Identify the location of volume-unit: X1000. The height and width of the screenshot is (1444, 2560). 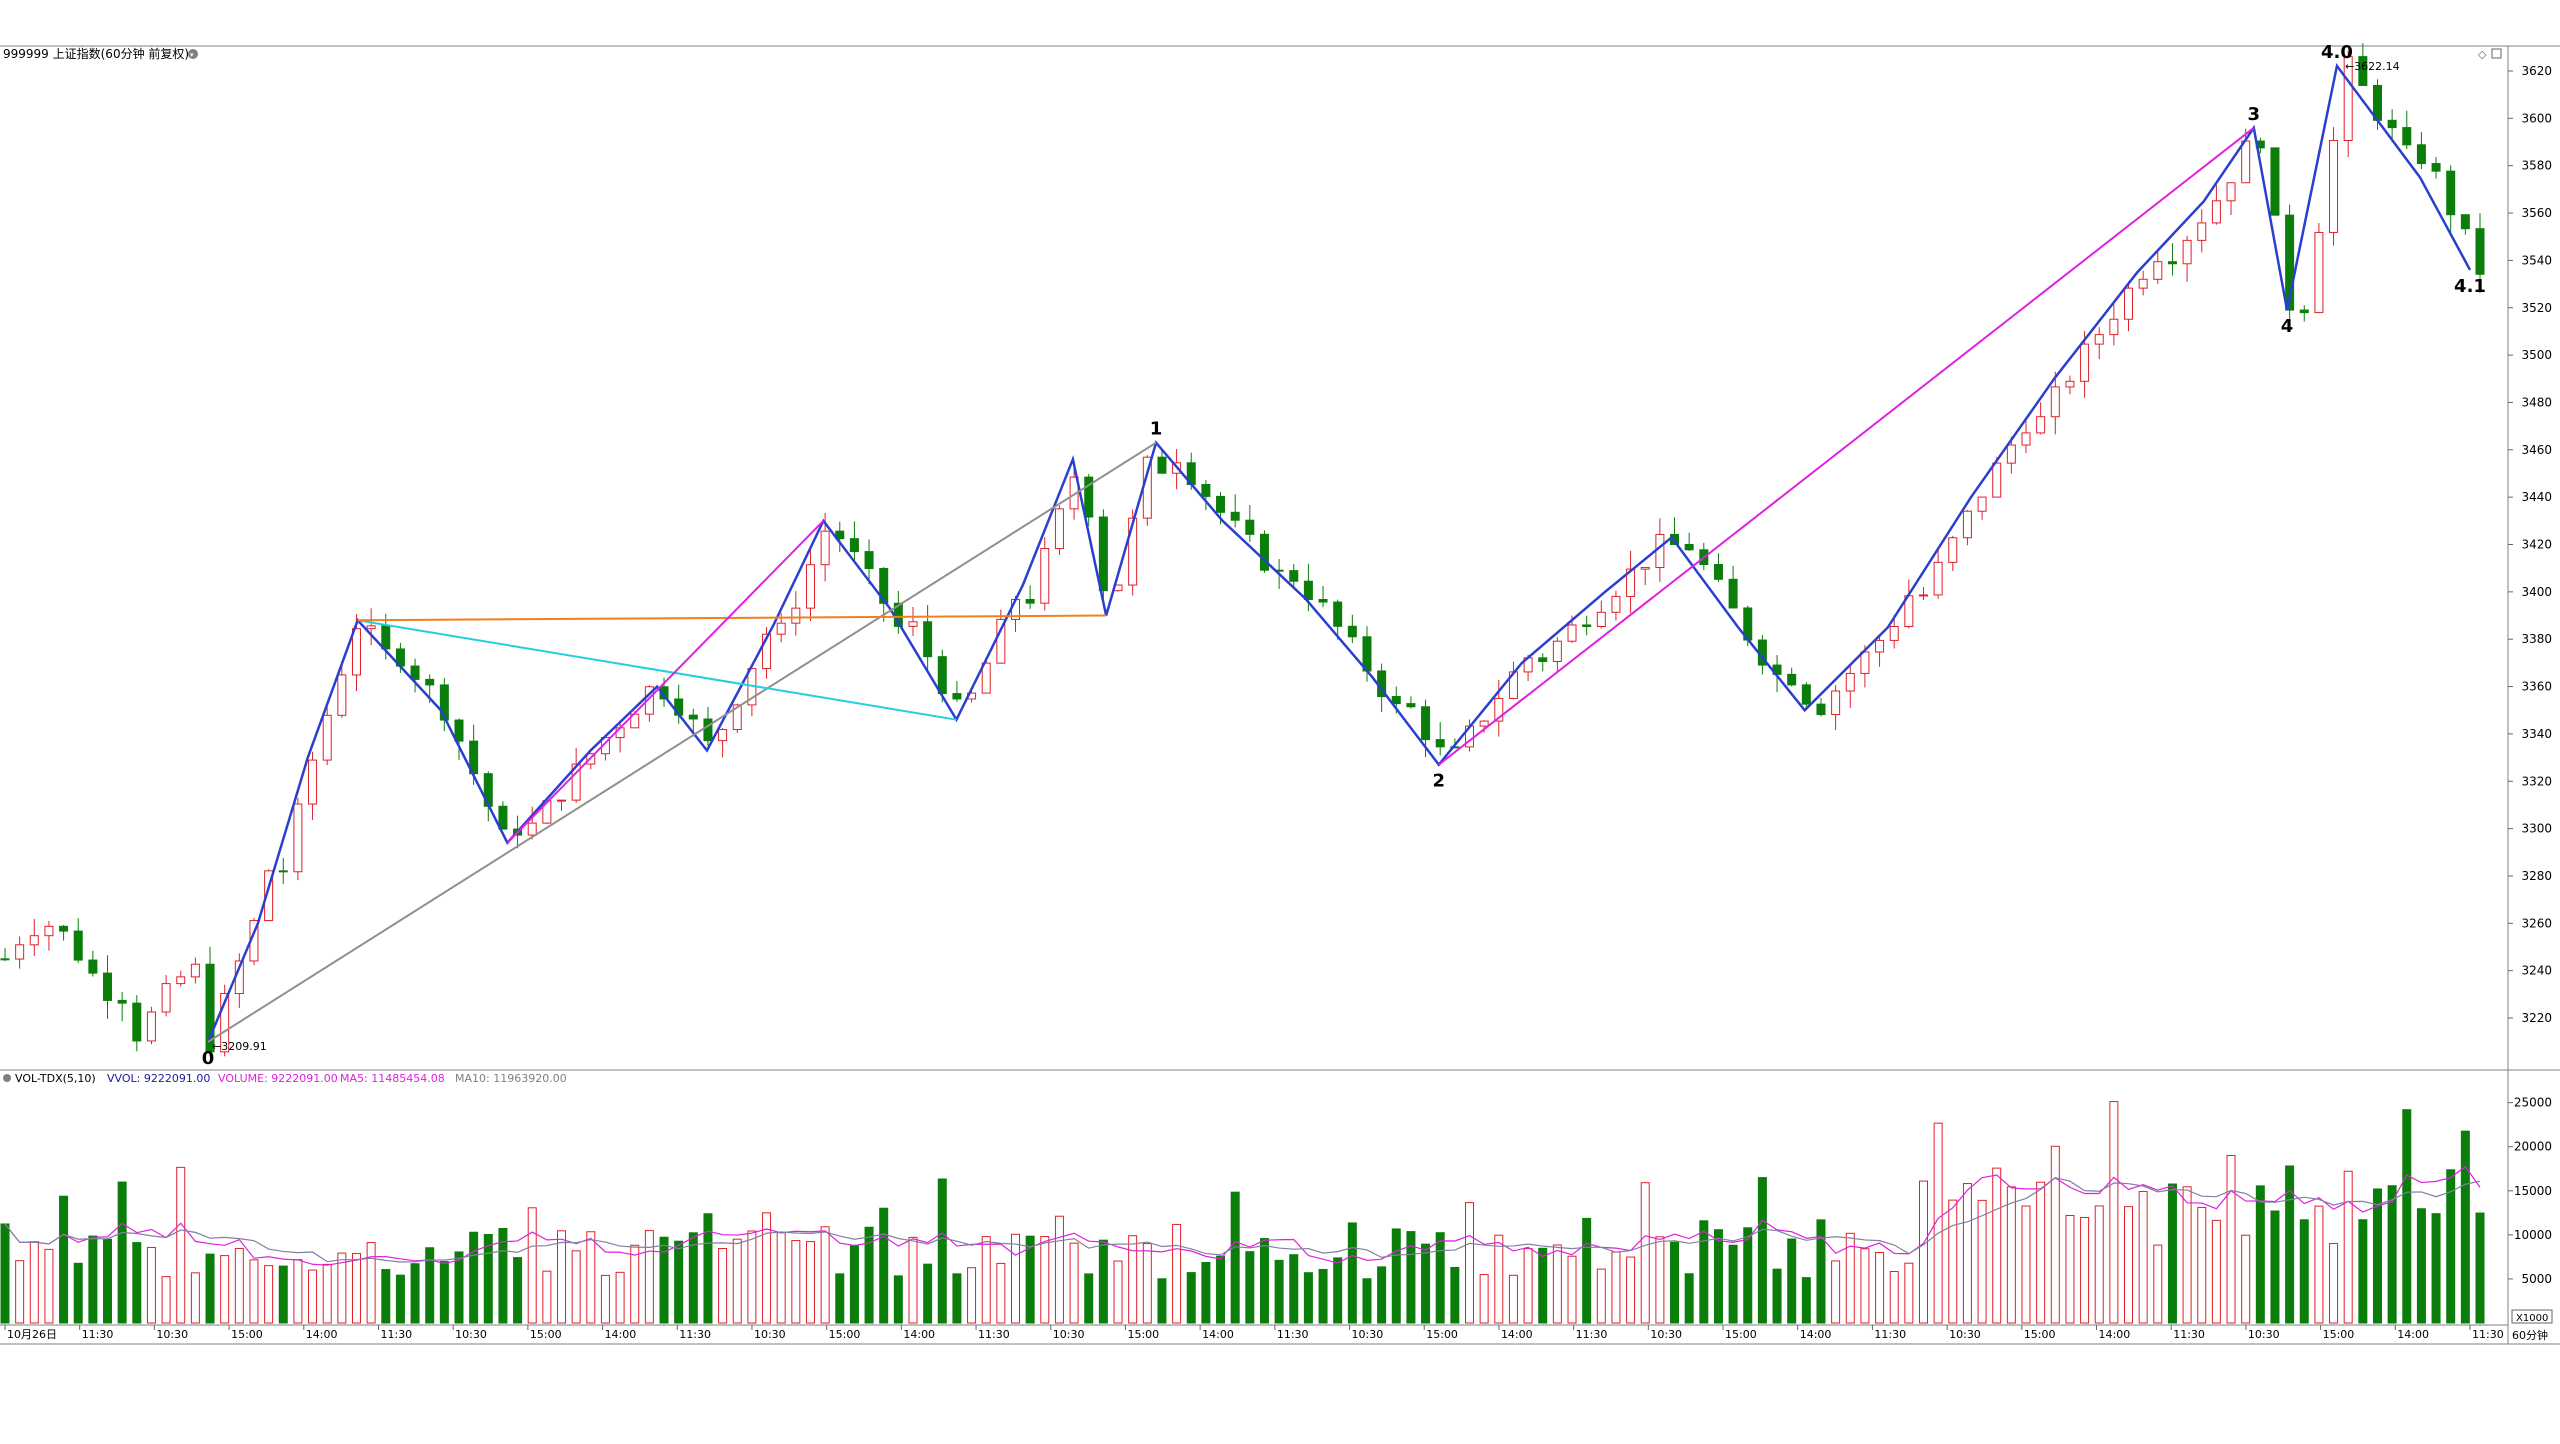
(2532, 1318).